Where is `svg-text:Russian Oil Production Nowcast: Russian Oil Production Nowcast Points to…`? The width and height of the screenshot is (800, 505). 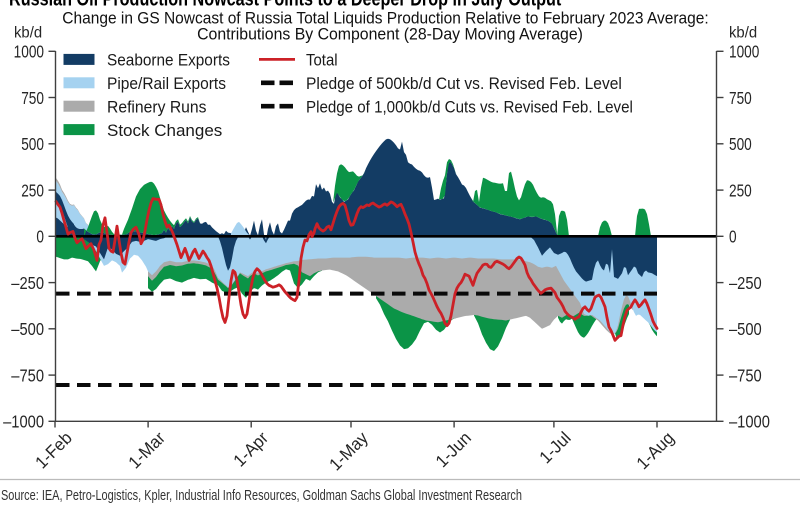
svg-text:Russian Oil Production Nowcast: Russian Oil Production Nowcast Points to… is located at coordinates (285, 5).